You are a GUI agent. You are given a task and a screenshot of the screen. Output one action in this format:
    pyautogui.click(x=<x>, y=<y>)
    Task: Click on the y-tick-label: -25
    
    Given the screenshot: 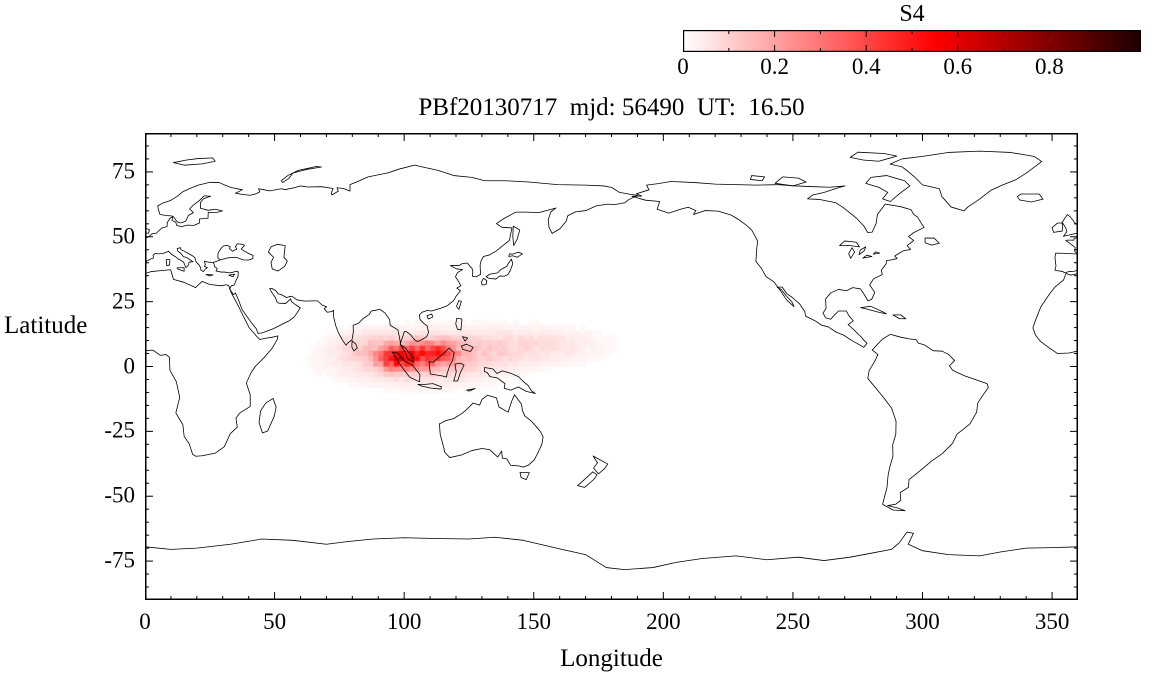 What is the action you would take?
    pyautogui.click(x=119, y=430)
    